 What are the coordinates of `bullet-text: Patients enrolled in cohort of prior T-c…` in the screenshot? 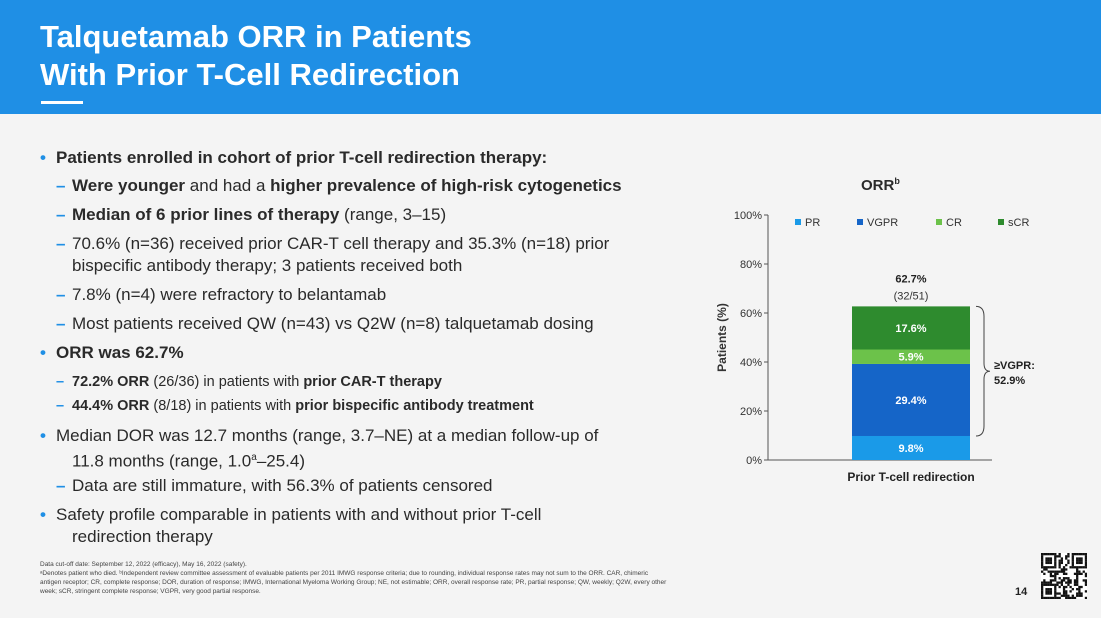 It's located at (302, 157).